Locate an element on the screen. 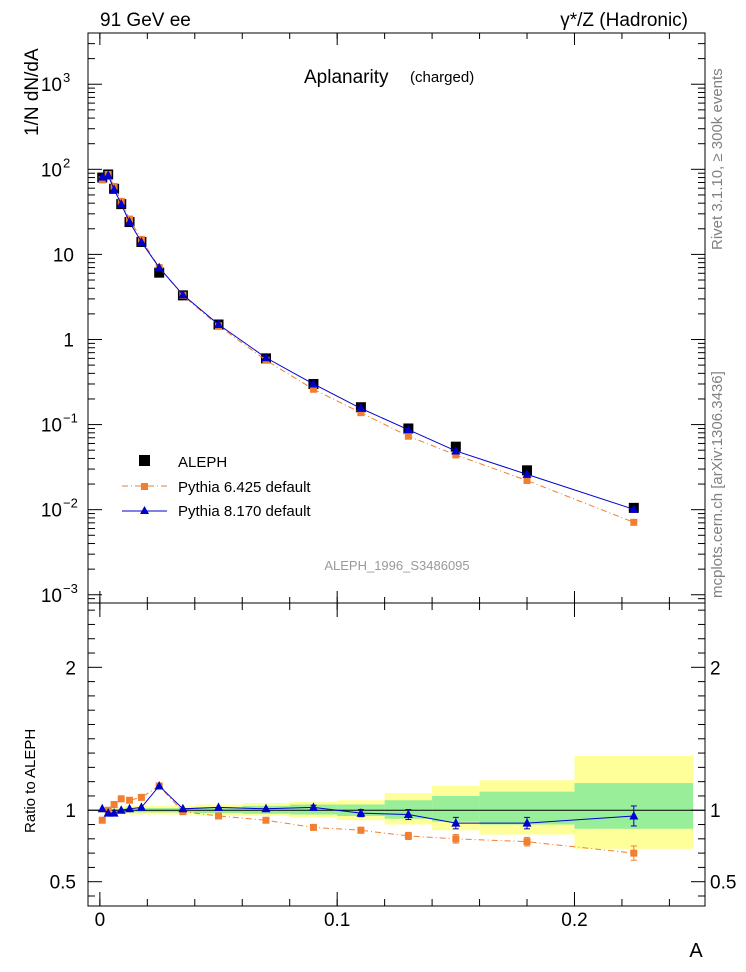  ratio-x-tick-label: 0.1 is located at coordinates (337, 920).